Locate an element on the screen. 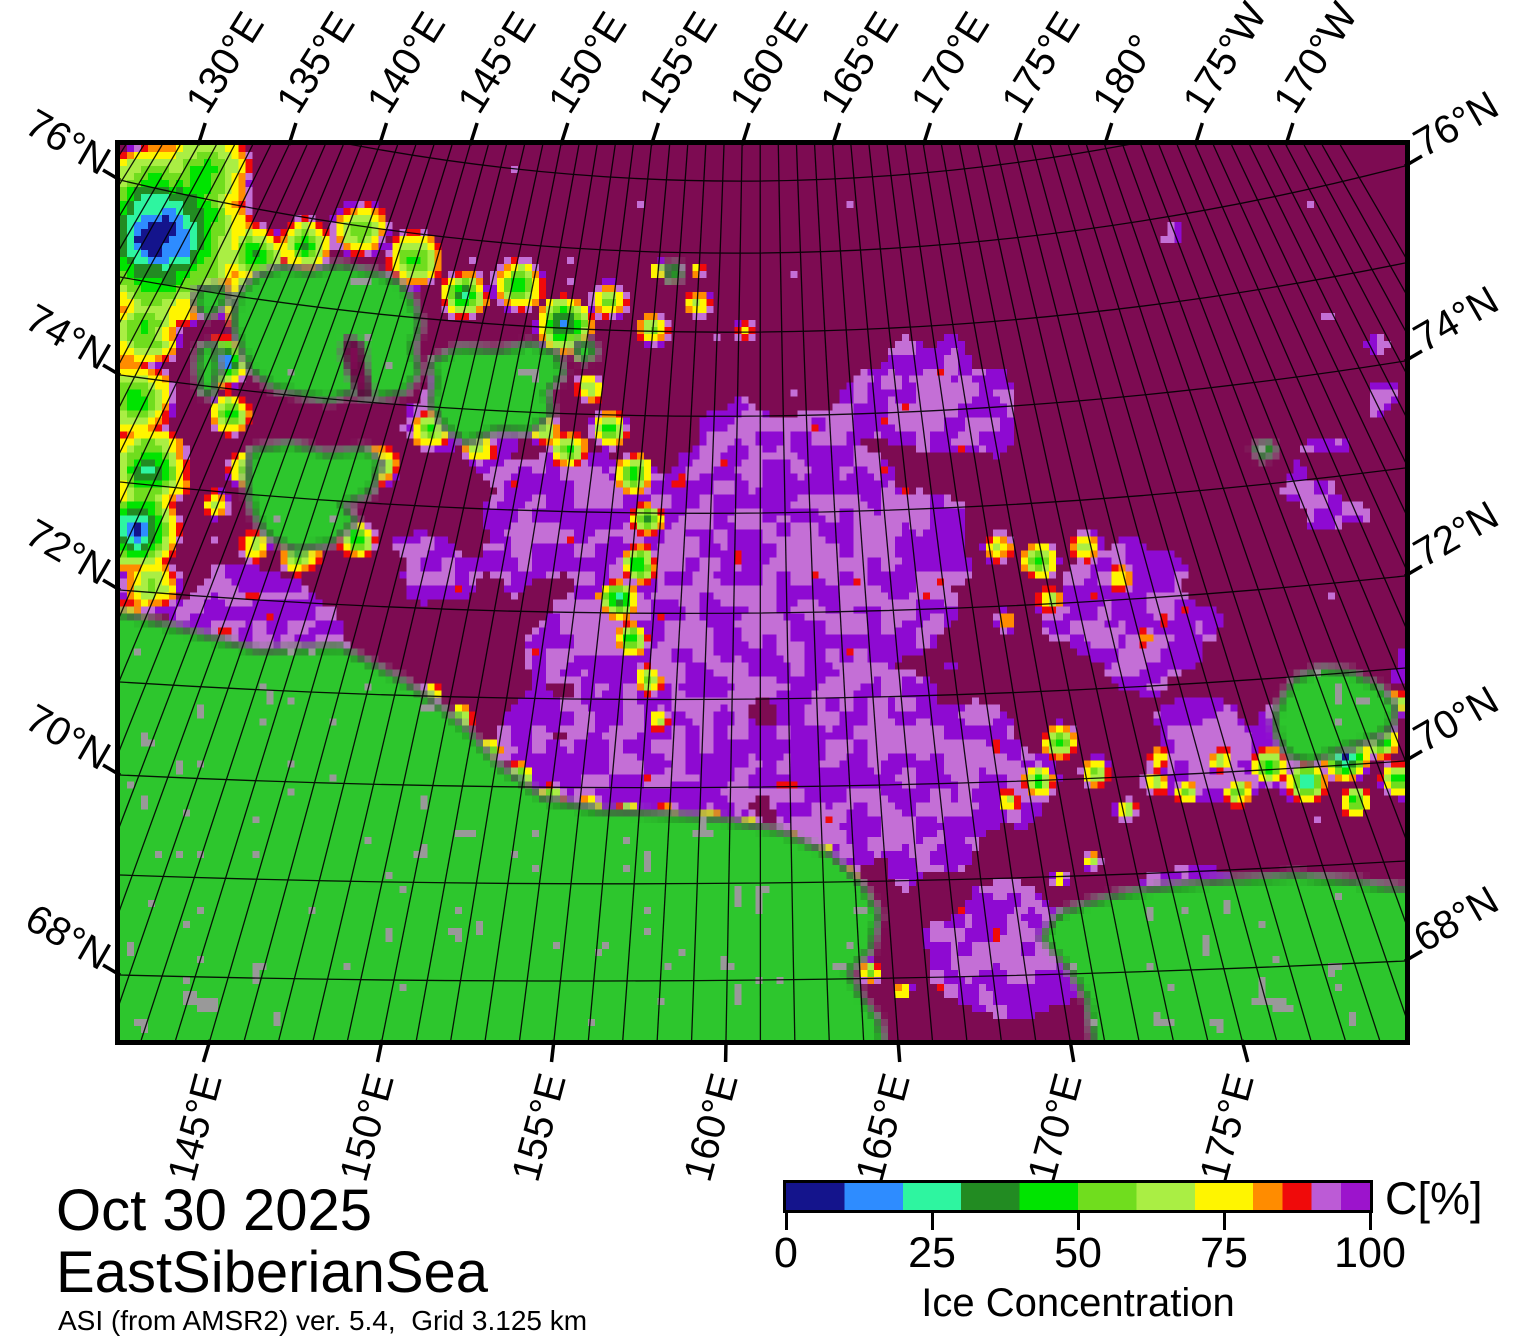  colorbar-gradient is located at coordinates (1078, 1196).